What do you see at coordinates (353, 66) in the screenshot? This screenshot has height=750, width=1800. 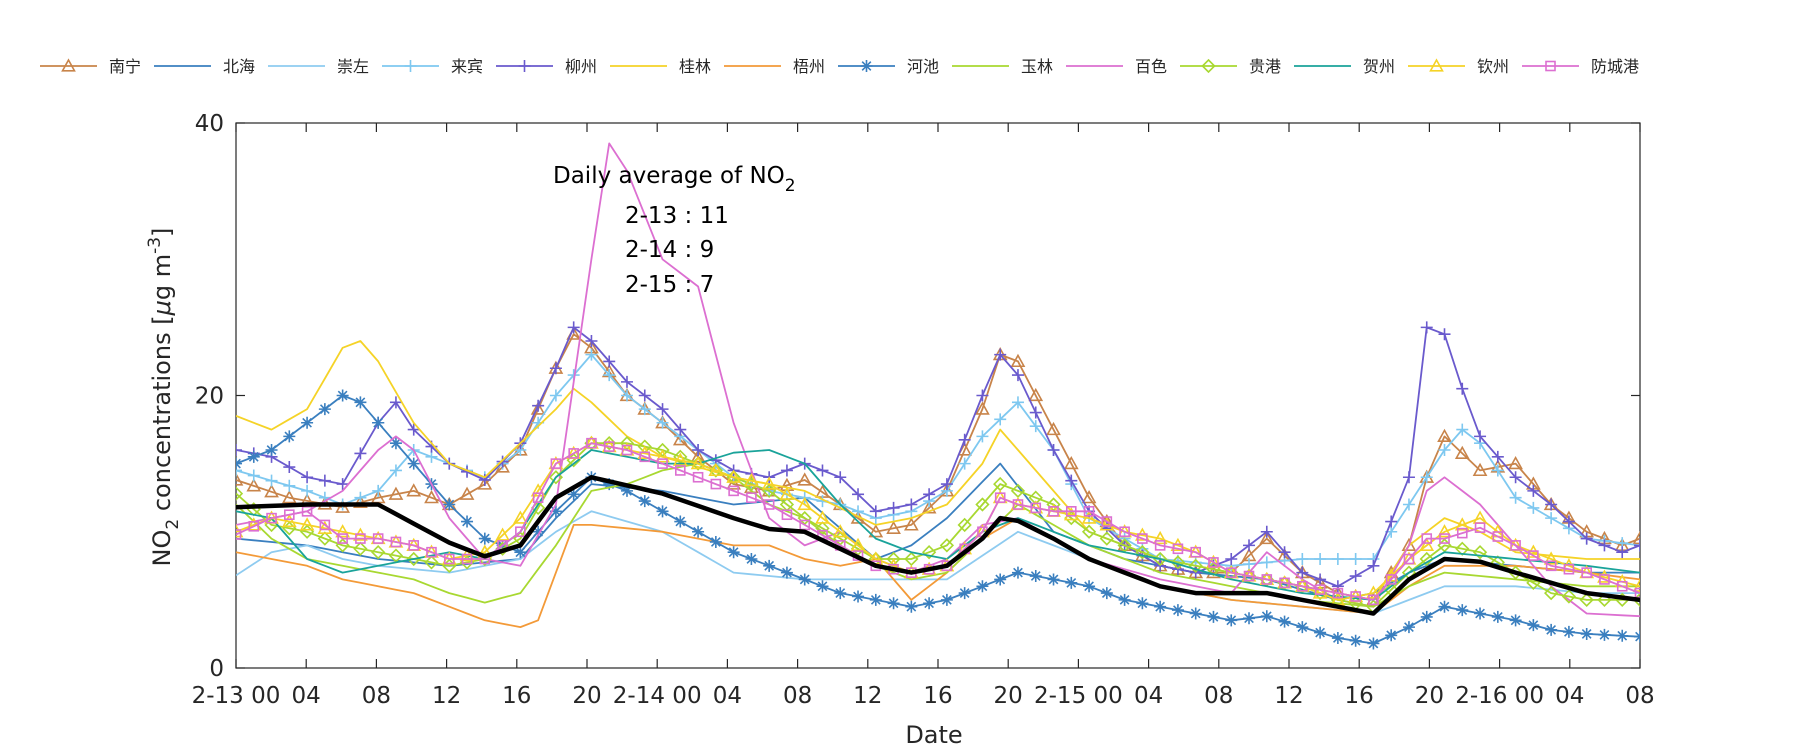 I see `legend-label: 崇左` at bounding box center [353, 66].